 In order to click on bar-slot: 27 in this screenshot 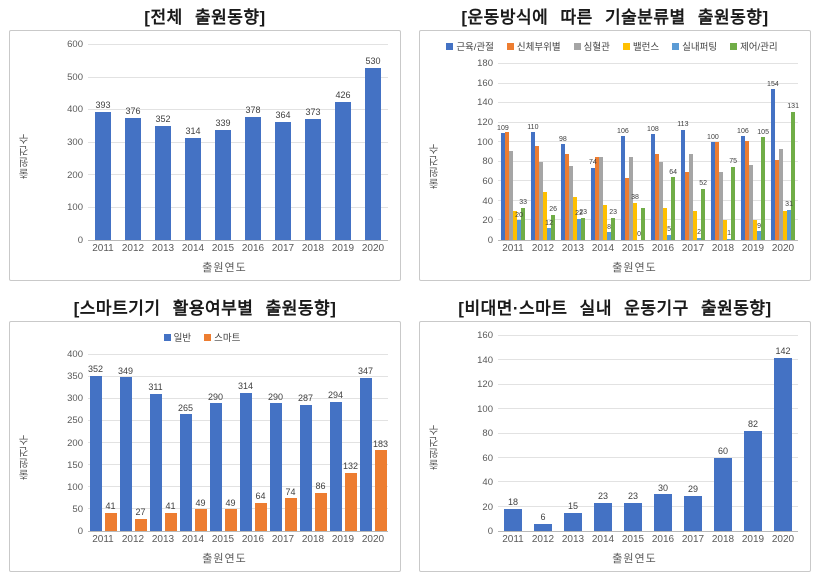, I will do `click(140, 443)`.